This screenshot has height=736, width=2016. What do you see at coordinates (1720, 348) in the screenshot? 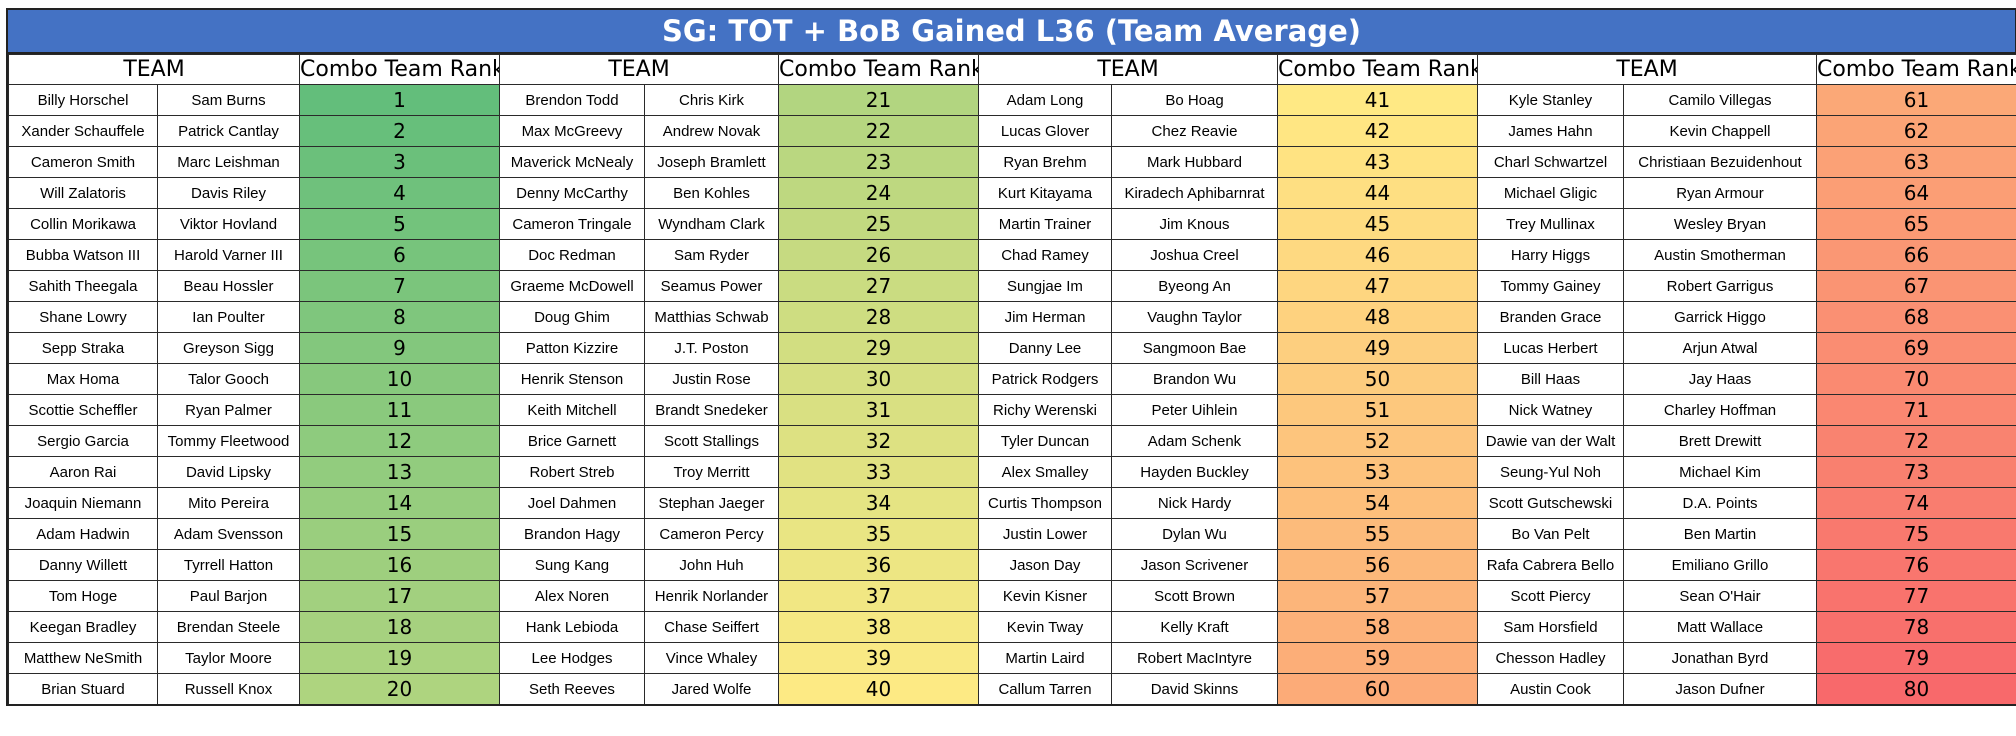
I see `player-2-cell: Arjun Atwal` at bounding box center [1720, 348].